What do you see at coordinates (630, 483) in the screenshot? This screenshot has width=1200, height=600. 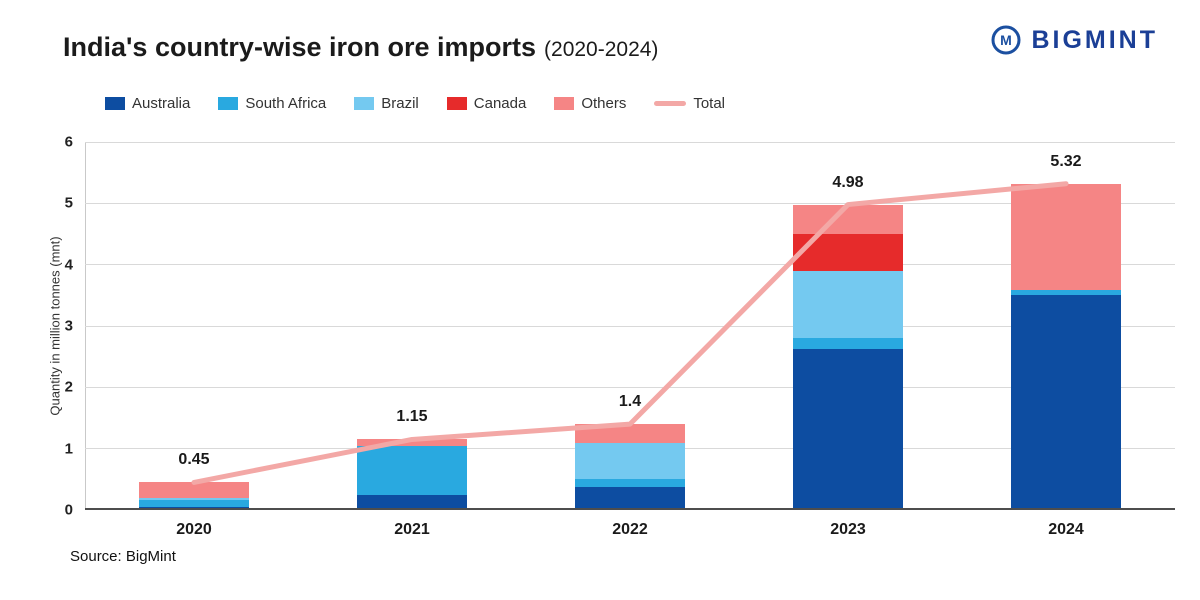 I see `bar-segment-south-africa-2022` at bounding box center [630, 483].